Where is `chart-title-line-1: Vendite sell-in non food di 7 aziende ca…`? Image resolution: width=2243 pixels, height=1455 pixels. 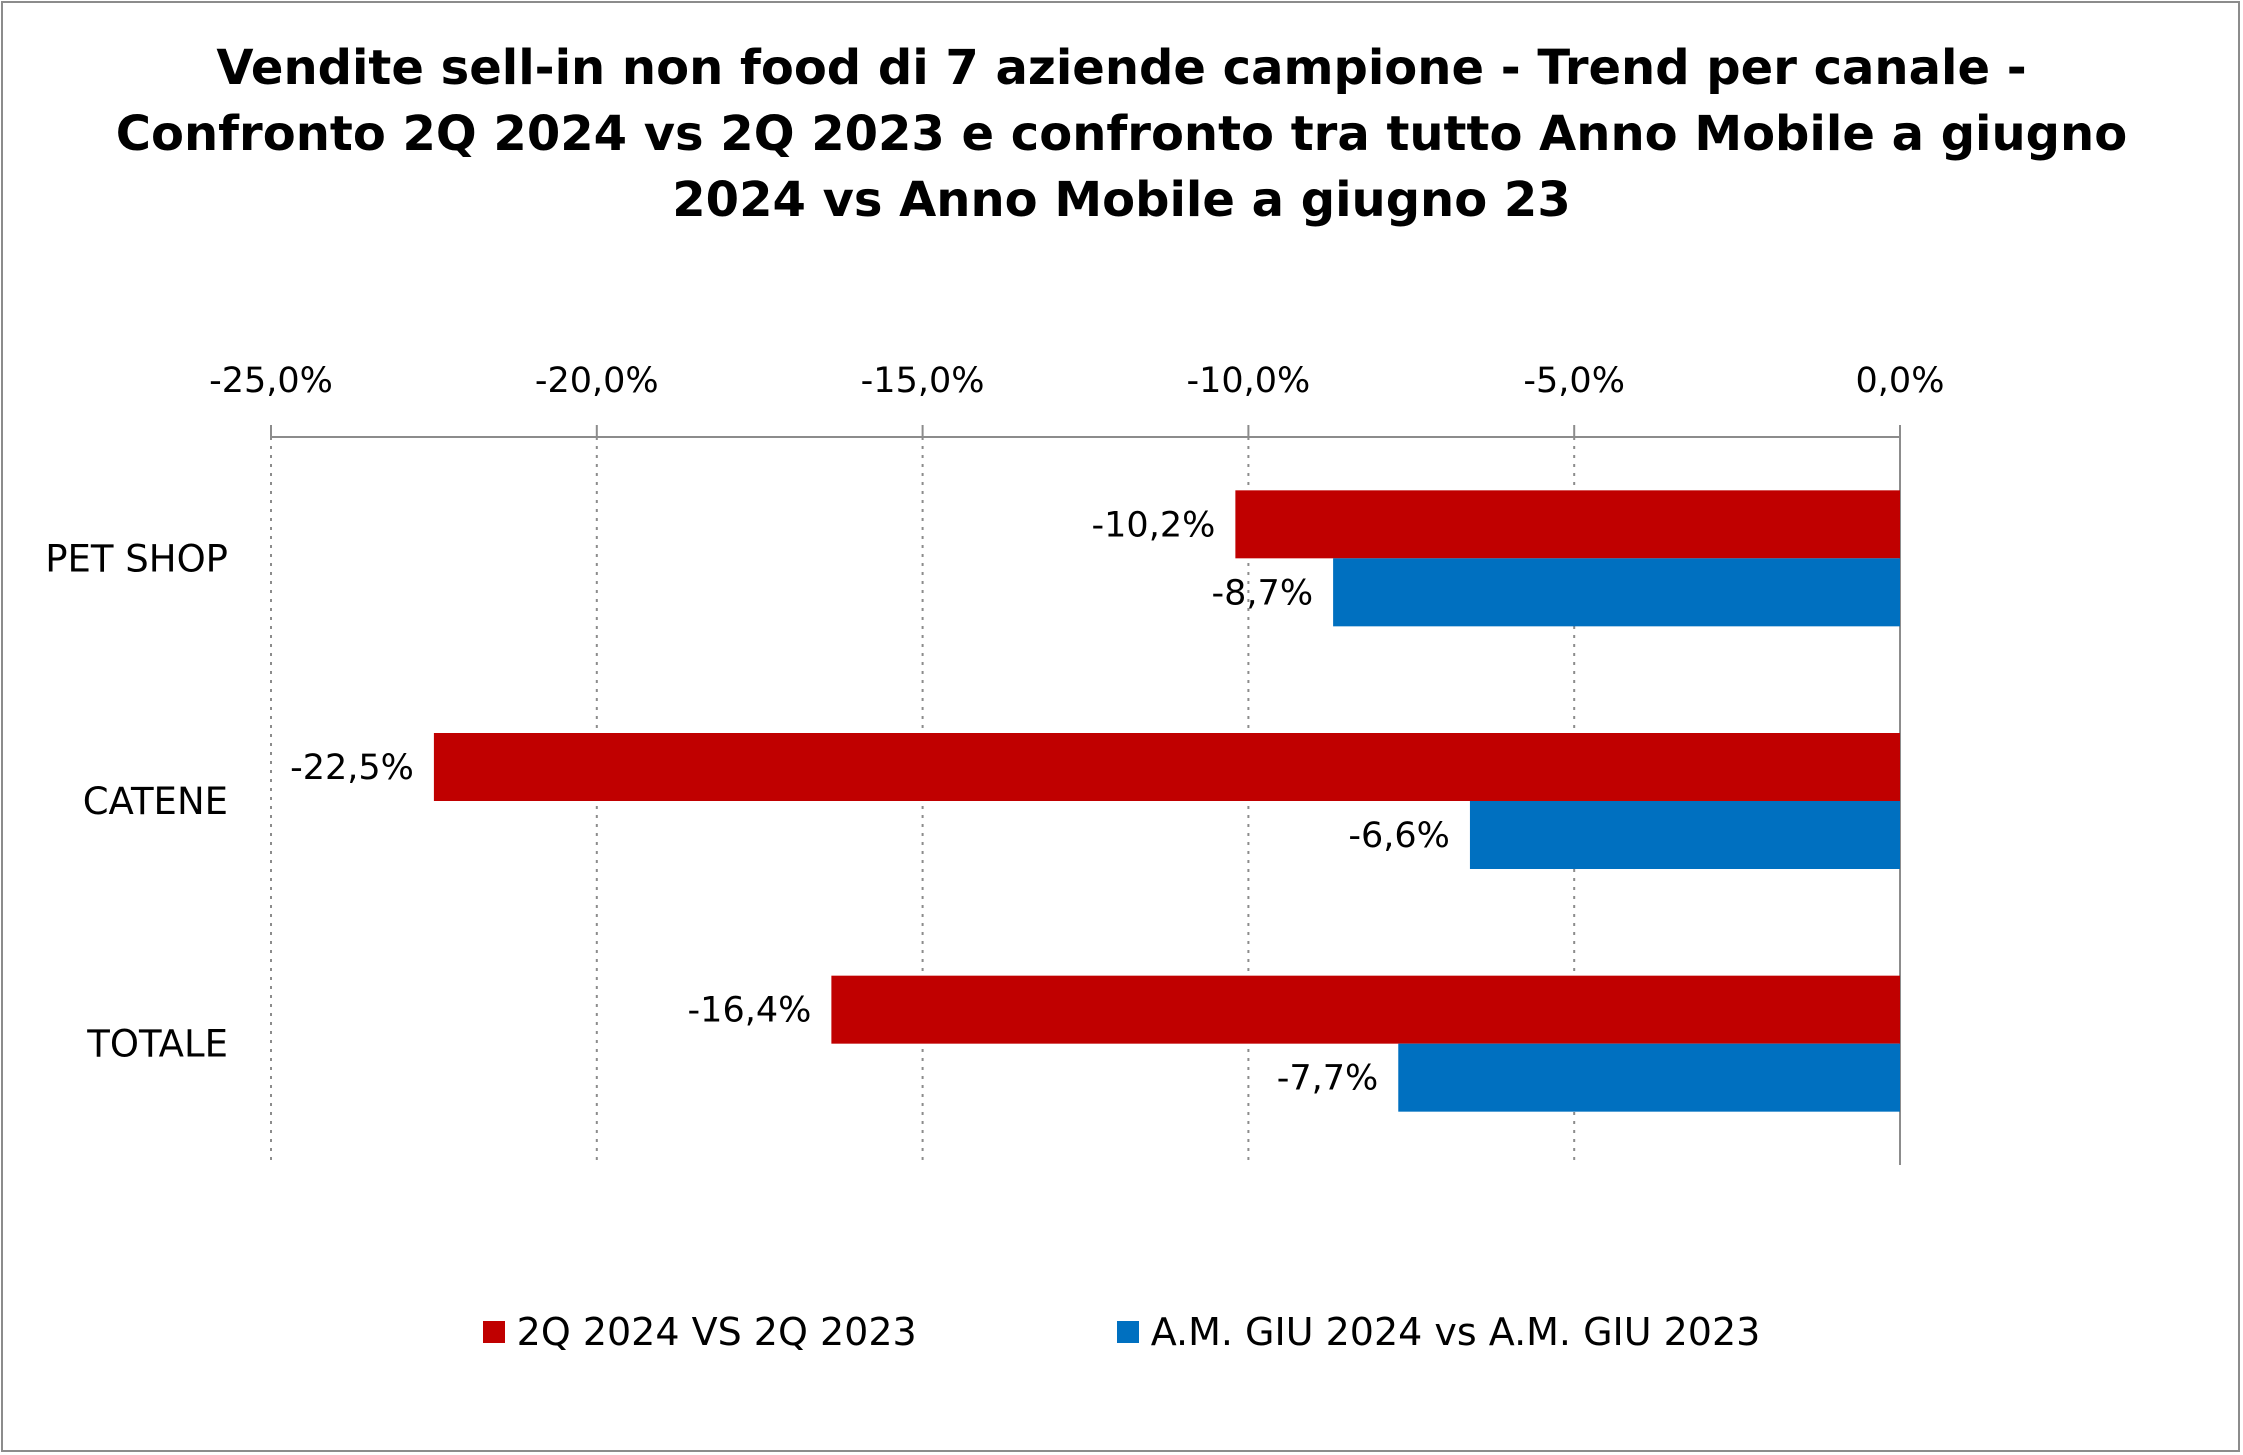 chart-title-line-1: Vendite sell-in non food di 7 aziende ca… is located at coordinates (1121, 68).